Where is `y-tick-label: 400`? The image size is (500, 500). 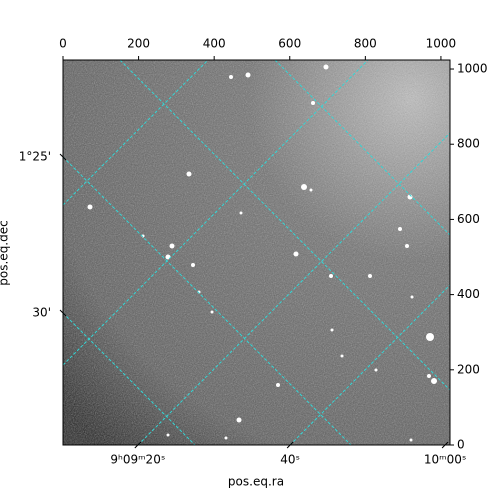
y-tick-label: 400 is located at coordinates (468, 294).